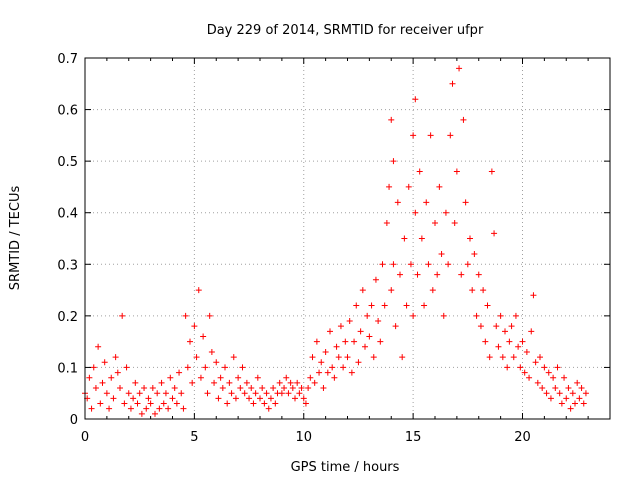  I want to click on x-axis-label: GPS time / hours, so click(345, 467).